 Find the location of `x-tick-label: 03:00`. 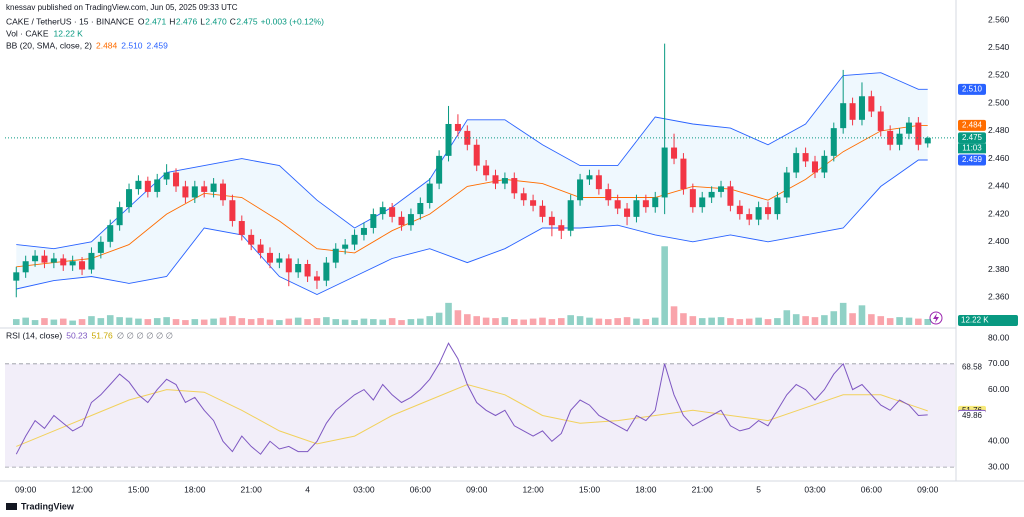

x-tick-label: 03:00 is located at coordinates (364, 489).